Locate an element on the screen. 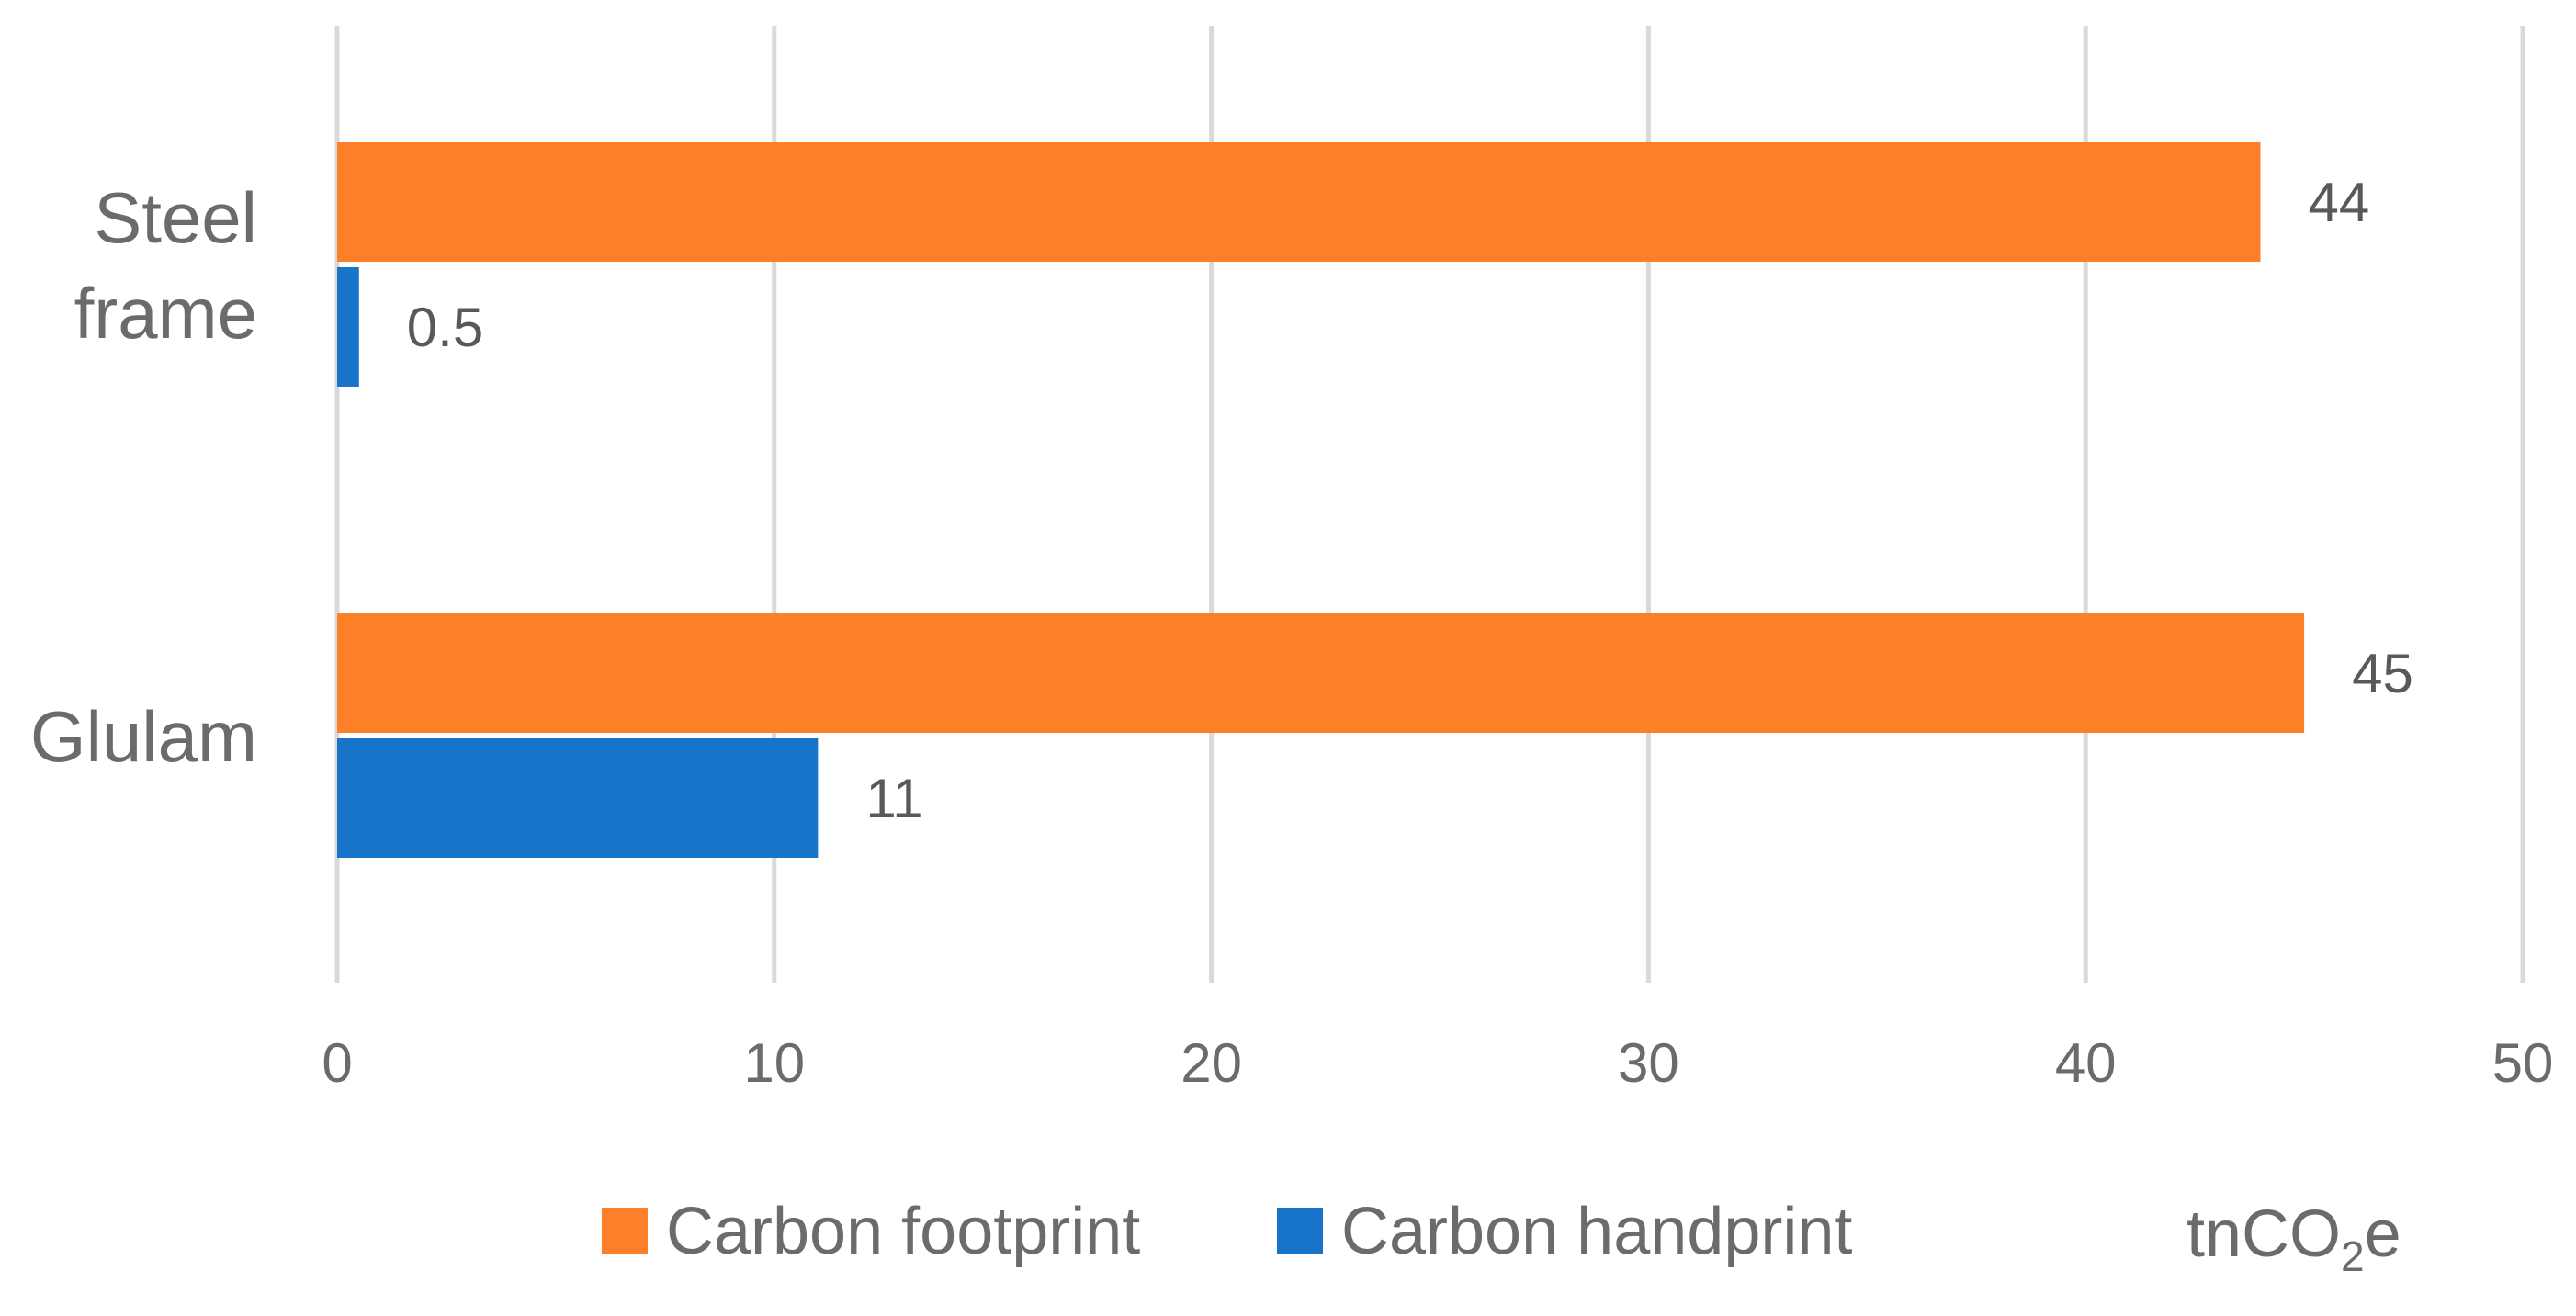 Image resolution: width=2576 pixels, height=1316 pixels. unit-tail: e is located at coordinates (2383, 1234).